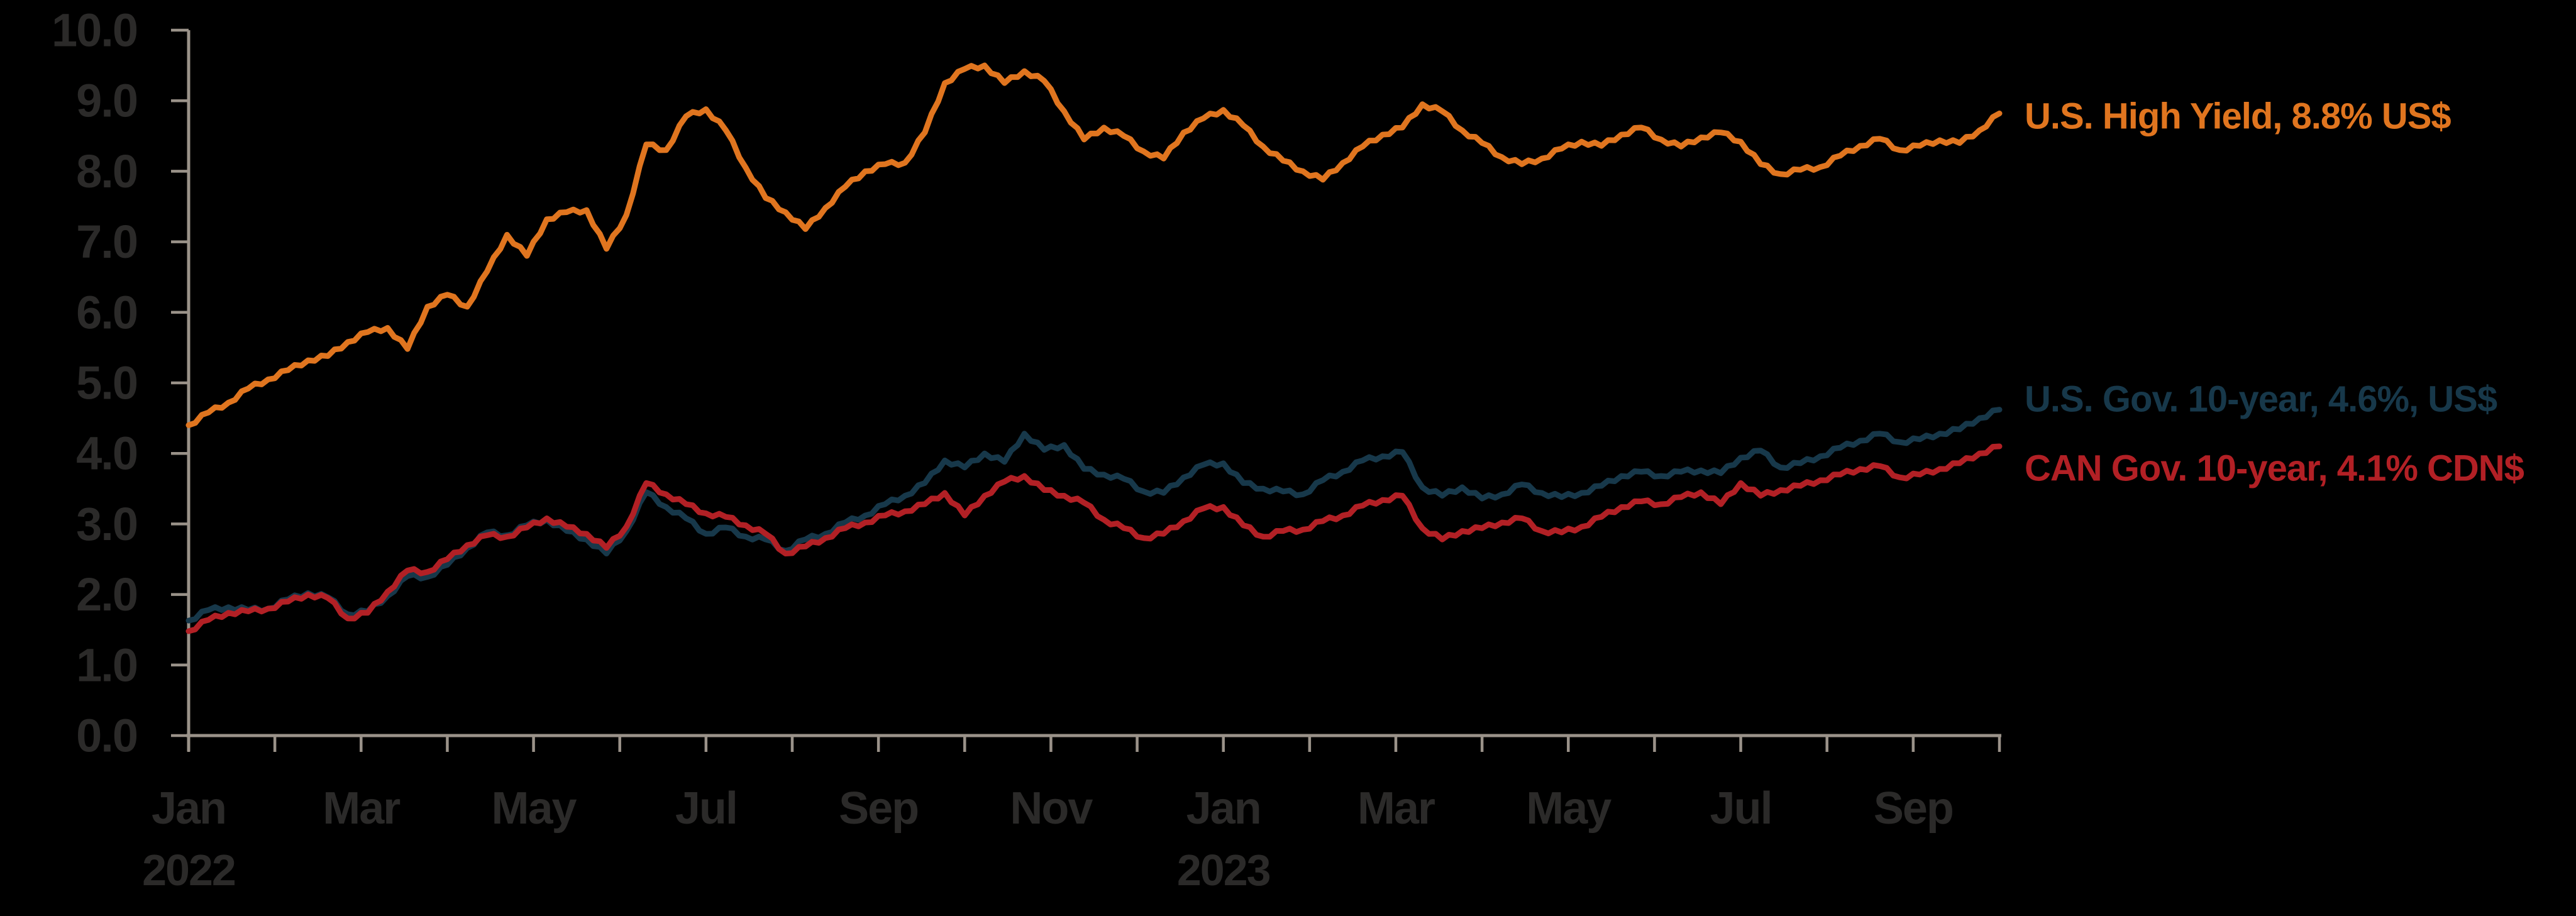  I want to click on y-tick-label: 6.0, so click(106, 312).